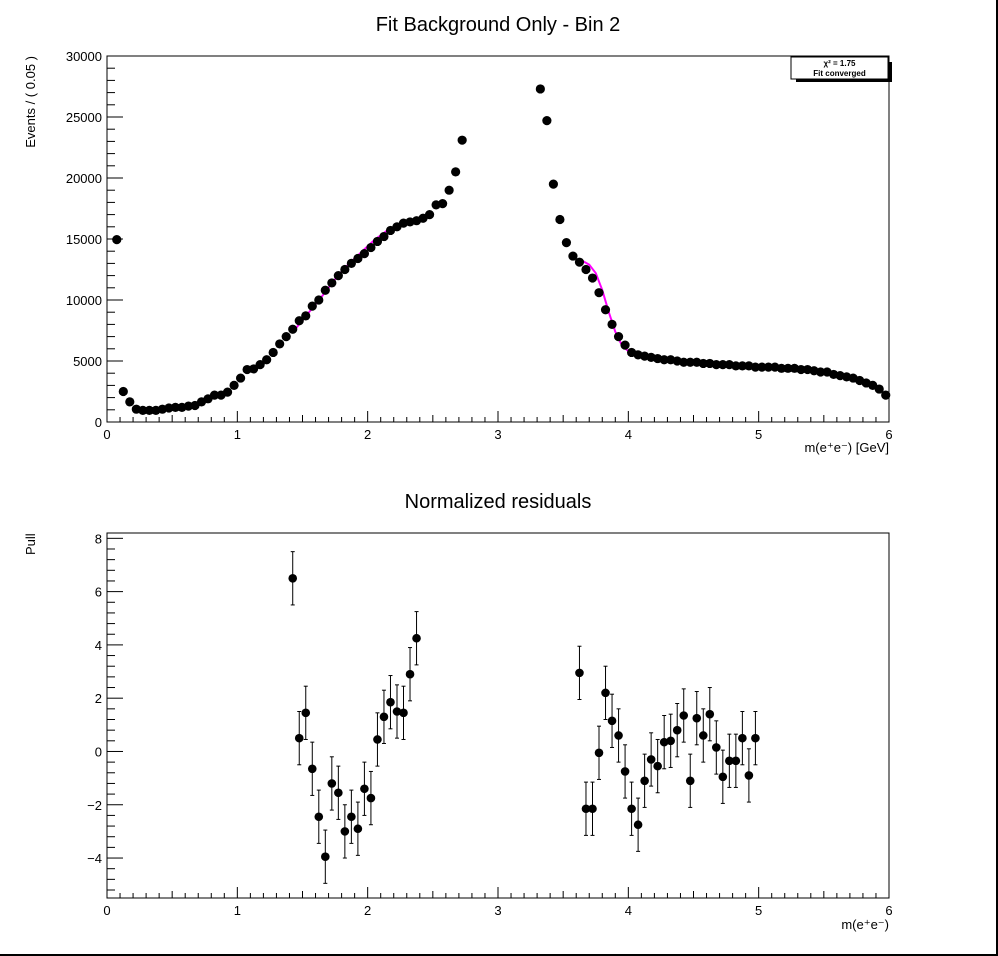  I want to click on top-y-tick-label: 15000, so click(84, 239).